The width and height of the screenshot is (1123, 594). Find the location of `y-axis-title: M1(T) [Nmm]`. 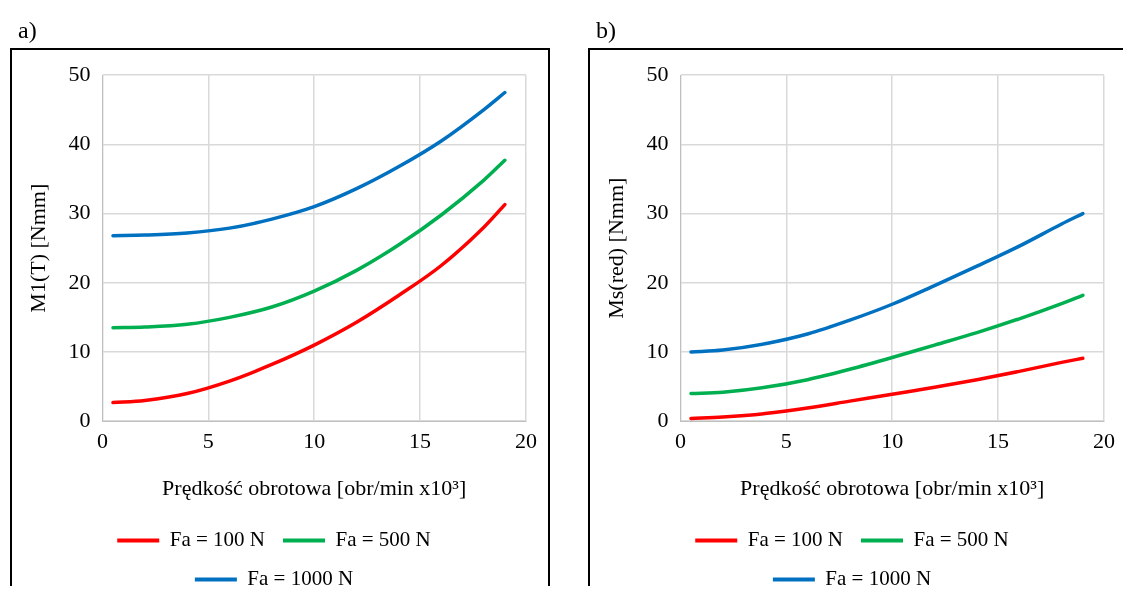

y-axis-title: M1(T) [Nmm] is located at coordinates (37, 248).